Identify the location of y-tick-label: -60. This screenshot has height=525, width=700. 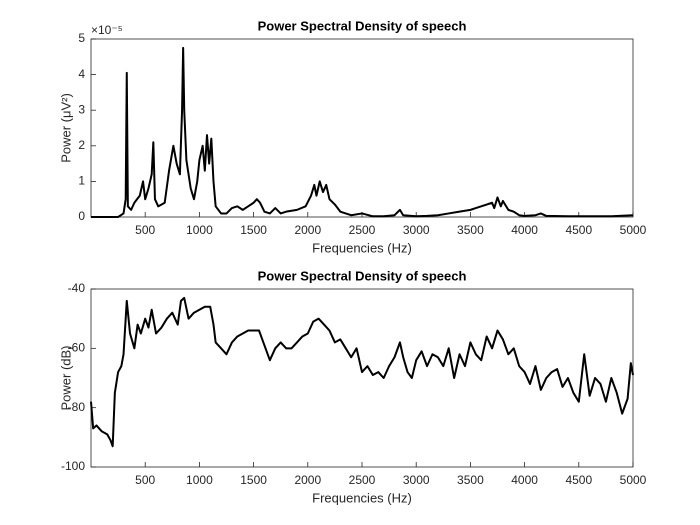
(77, 348).